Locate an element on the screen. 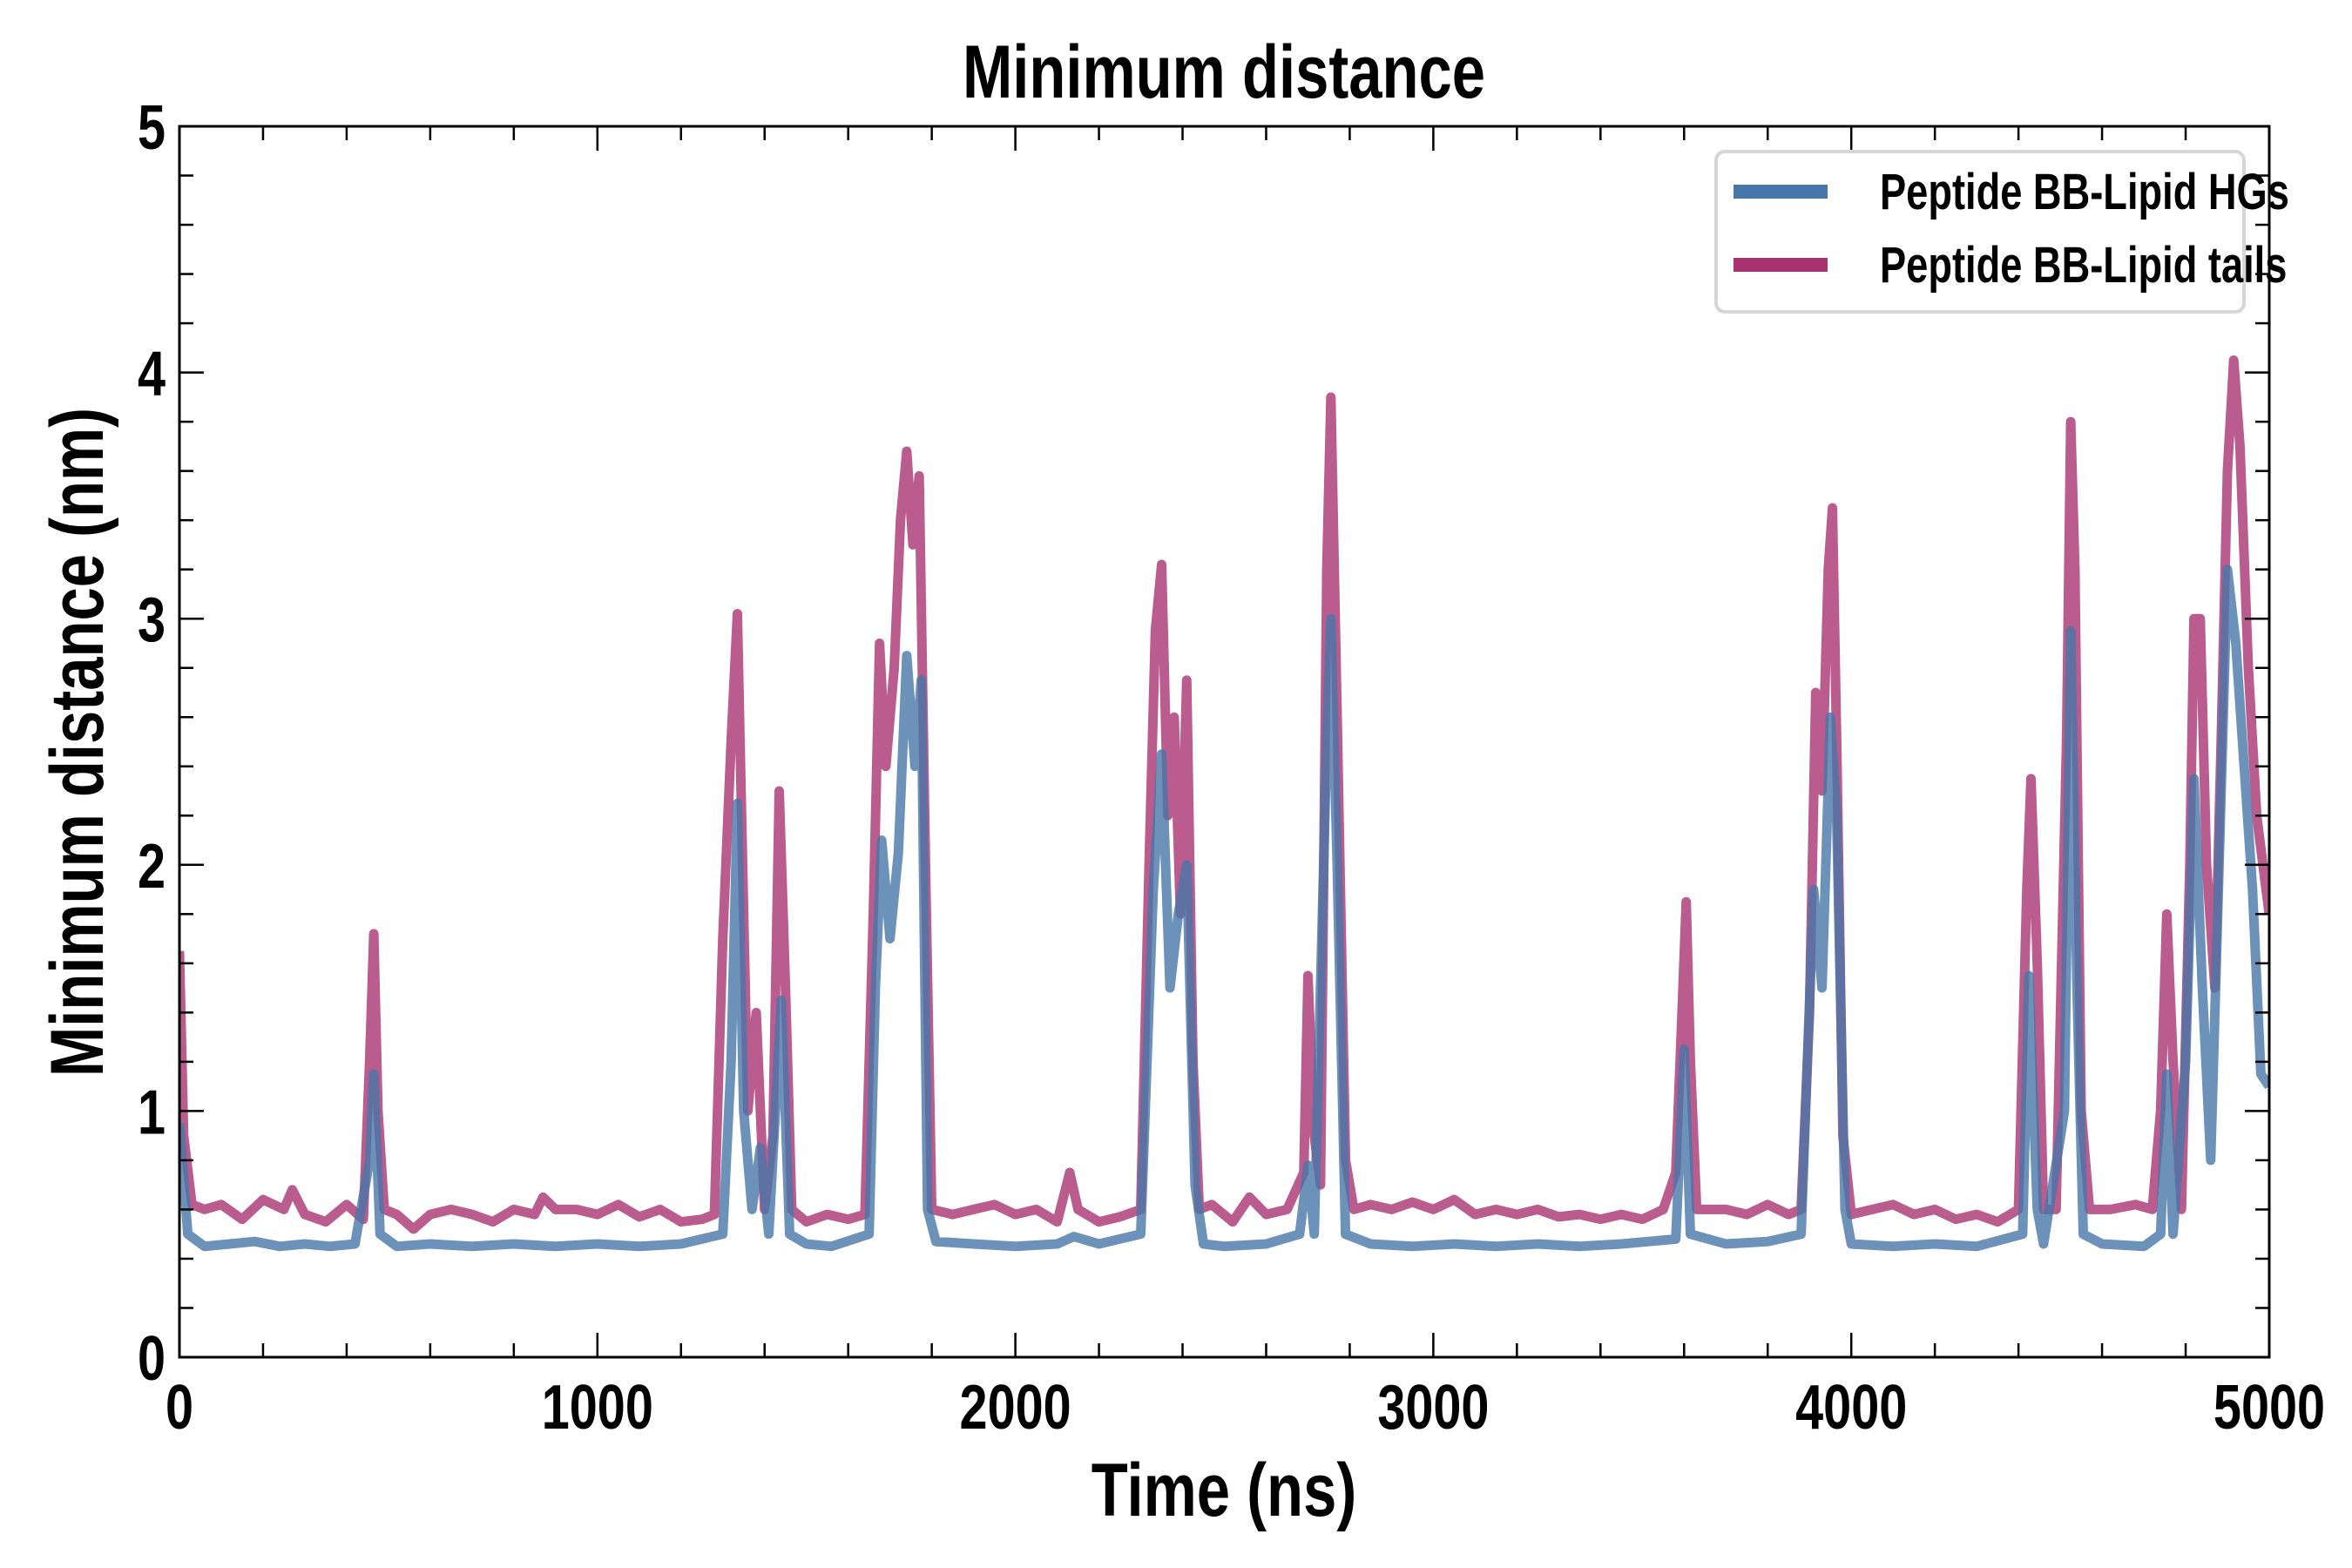 The height and width of the screenshot is (1568, 2352). x-tick-label: 5000 is located at coordinates (2269, 1408).